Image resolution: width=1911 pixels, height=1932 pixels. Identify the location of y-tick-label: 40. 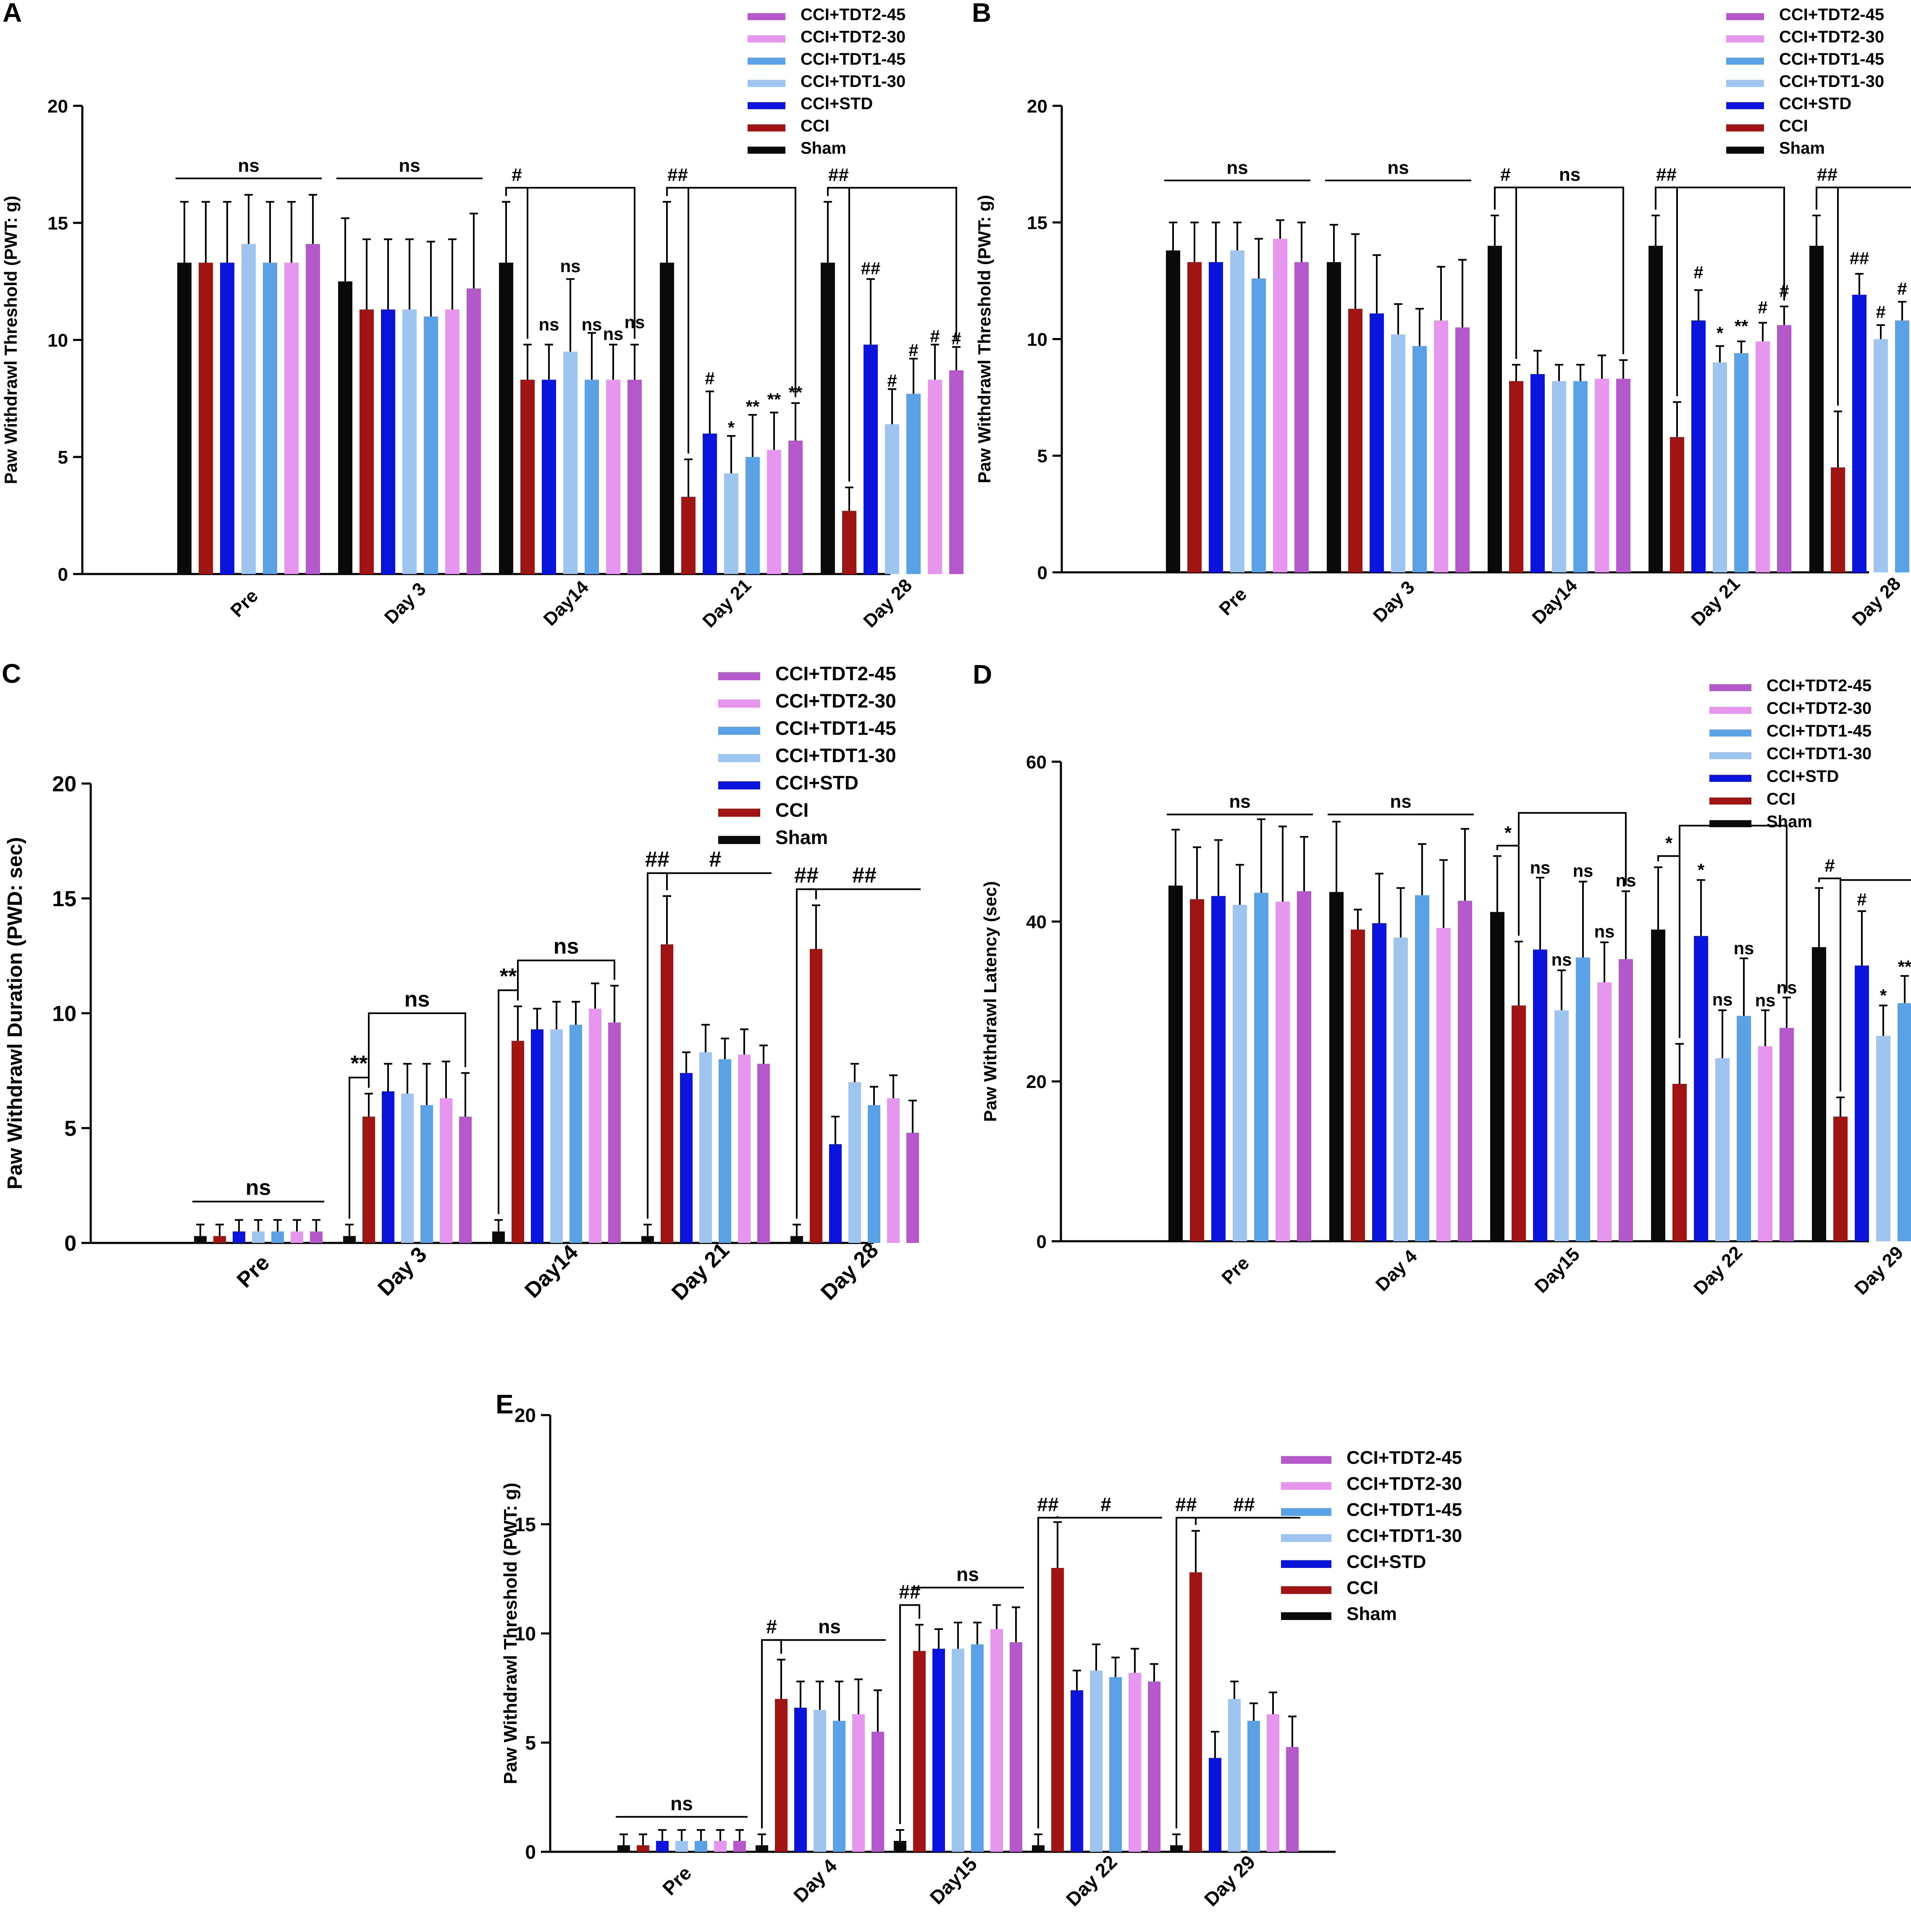
(1036, 922).